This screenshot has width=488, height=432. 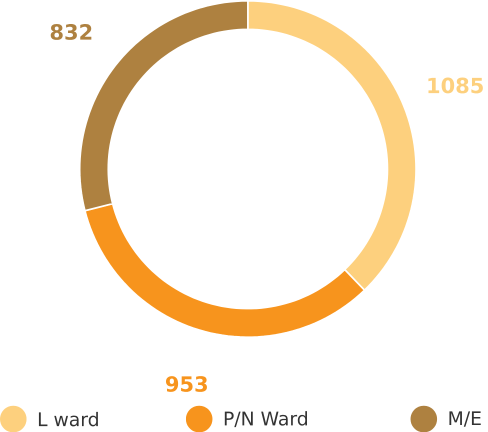 I want to click on legend-label: M/E, so click(x=465, y=419).